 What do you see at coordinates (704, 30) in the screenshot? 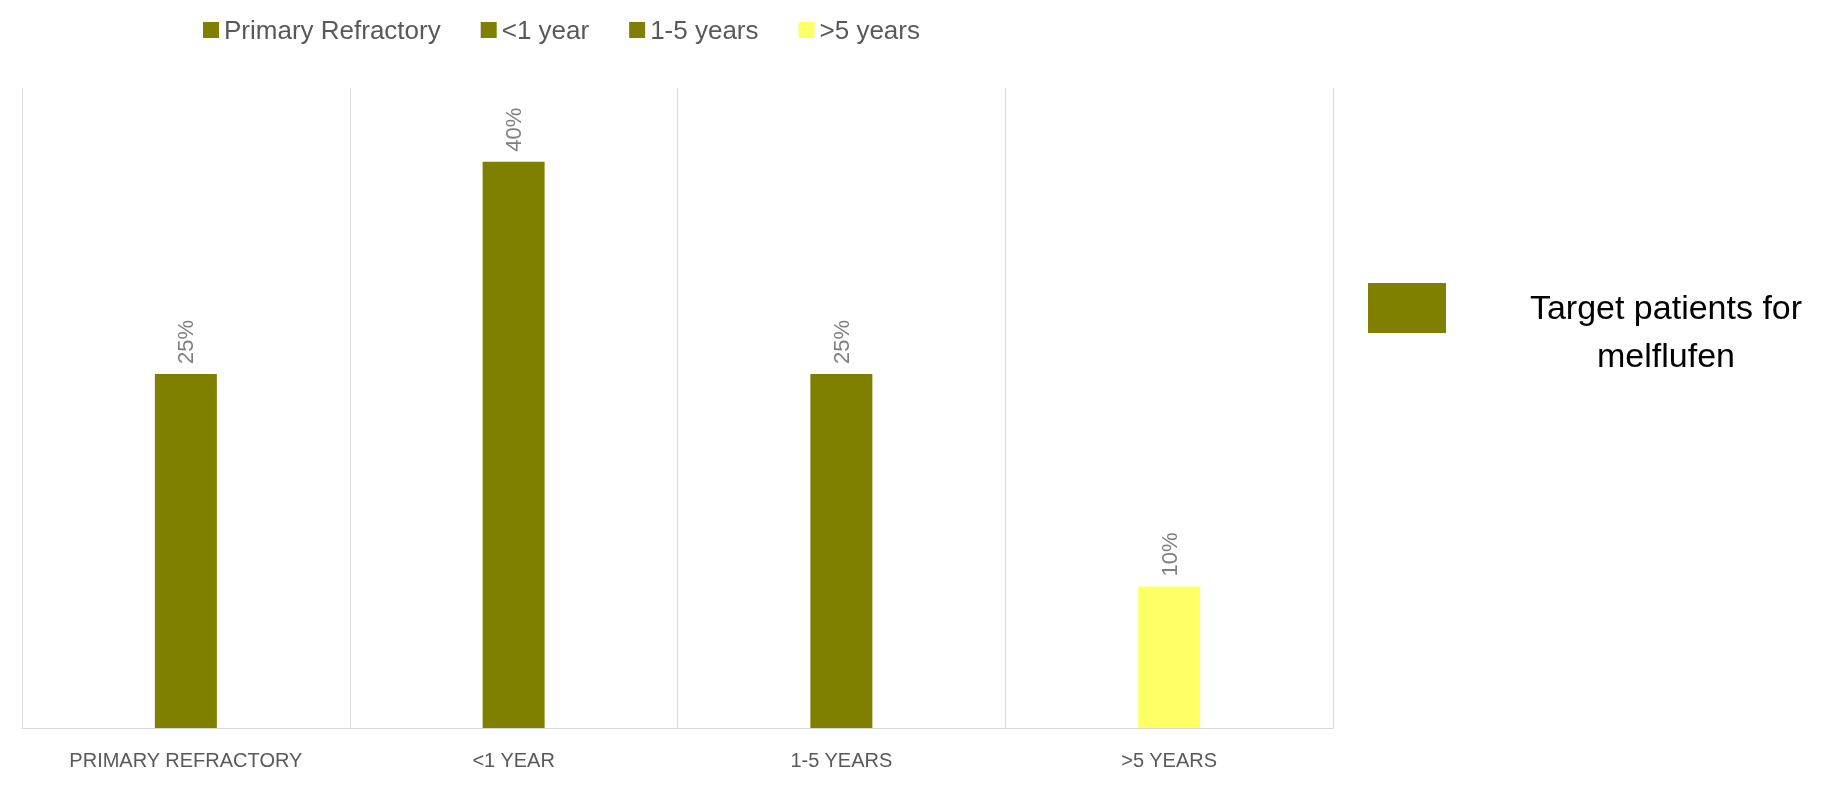
I see `legend-label: 1-5 years` at bounding box center [704, 30].